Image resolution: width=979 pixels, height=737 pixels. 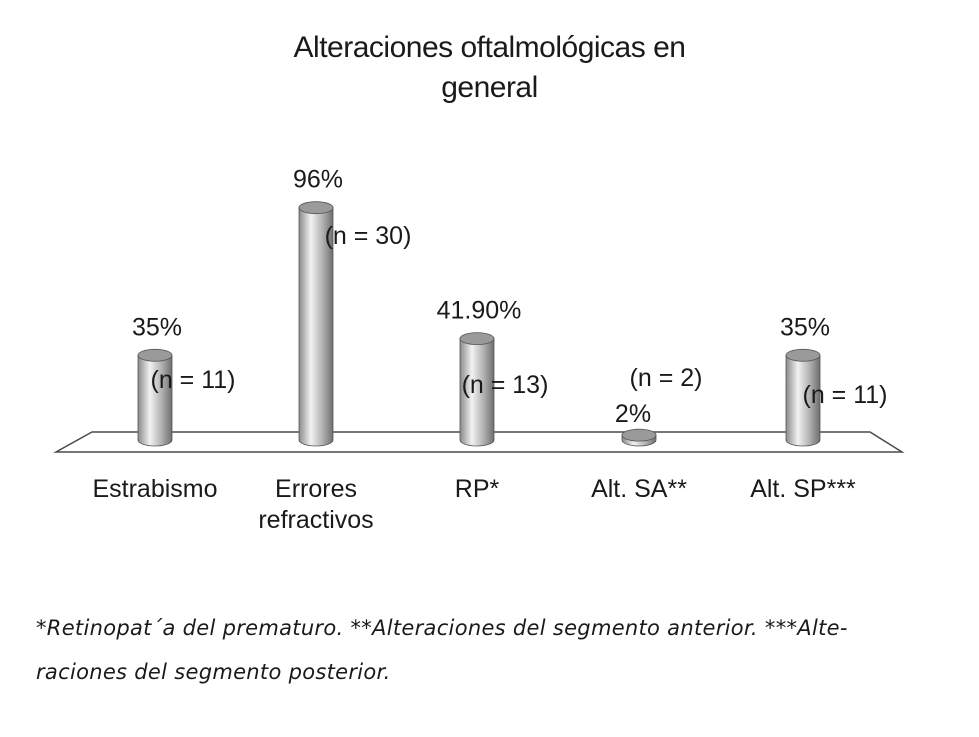 I want to click on category-label: Alt. SP***, so click(x=803, y=489).